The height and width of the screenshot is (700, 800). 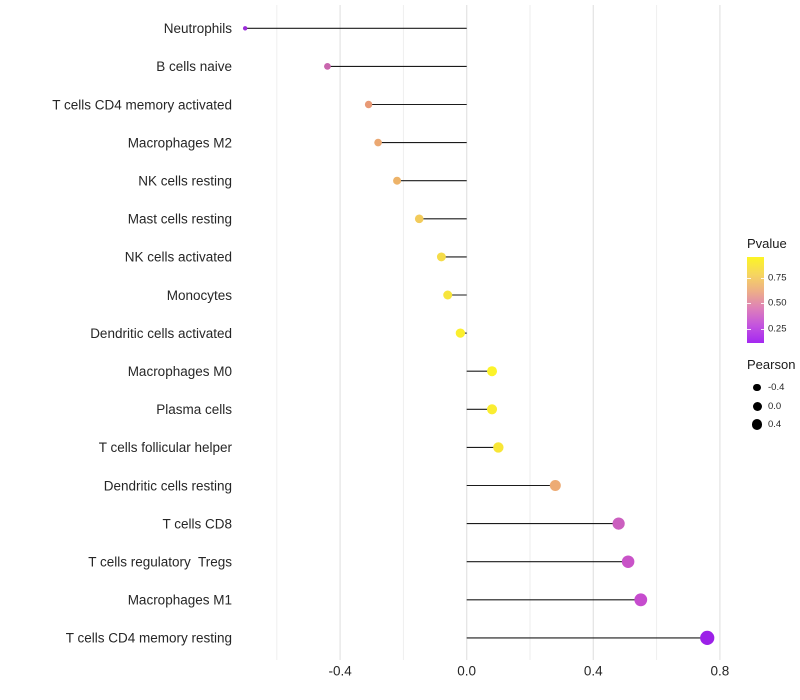 What do you see at coordinates (185, 181) in the screenshot?
I see `y-axis-label: NK cells resting` at bounding box center [185, 181].